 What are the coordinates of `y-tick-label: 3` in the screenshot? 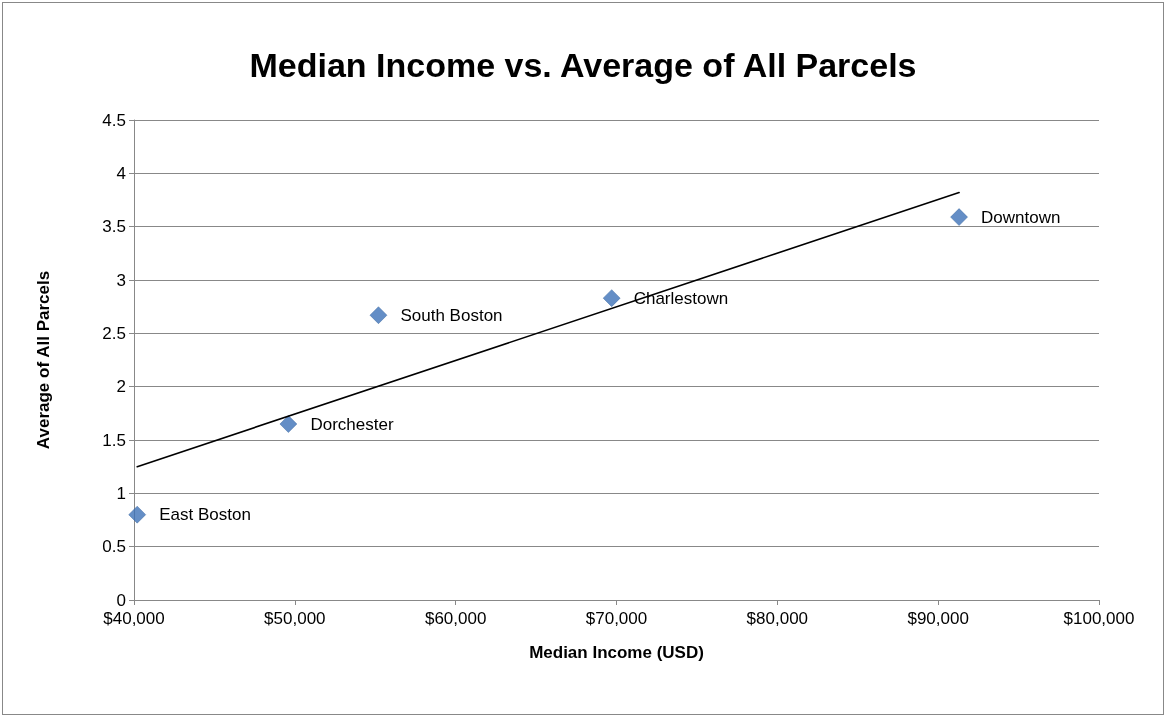 It's located at (121, 280).